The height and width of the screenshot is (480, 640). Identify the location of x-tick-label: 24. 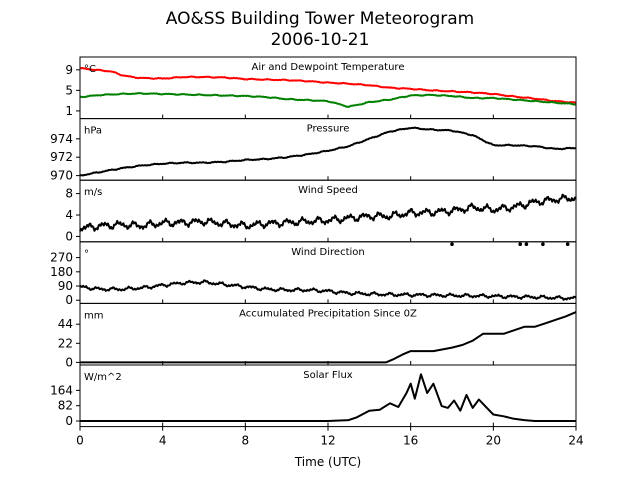
(575, 441).